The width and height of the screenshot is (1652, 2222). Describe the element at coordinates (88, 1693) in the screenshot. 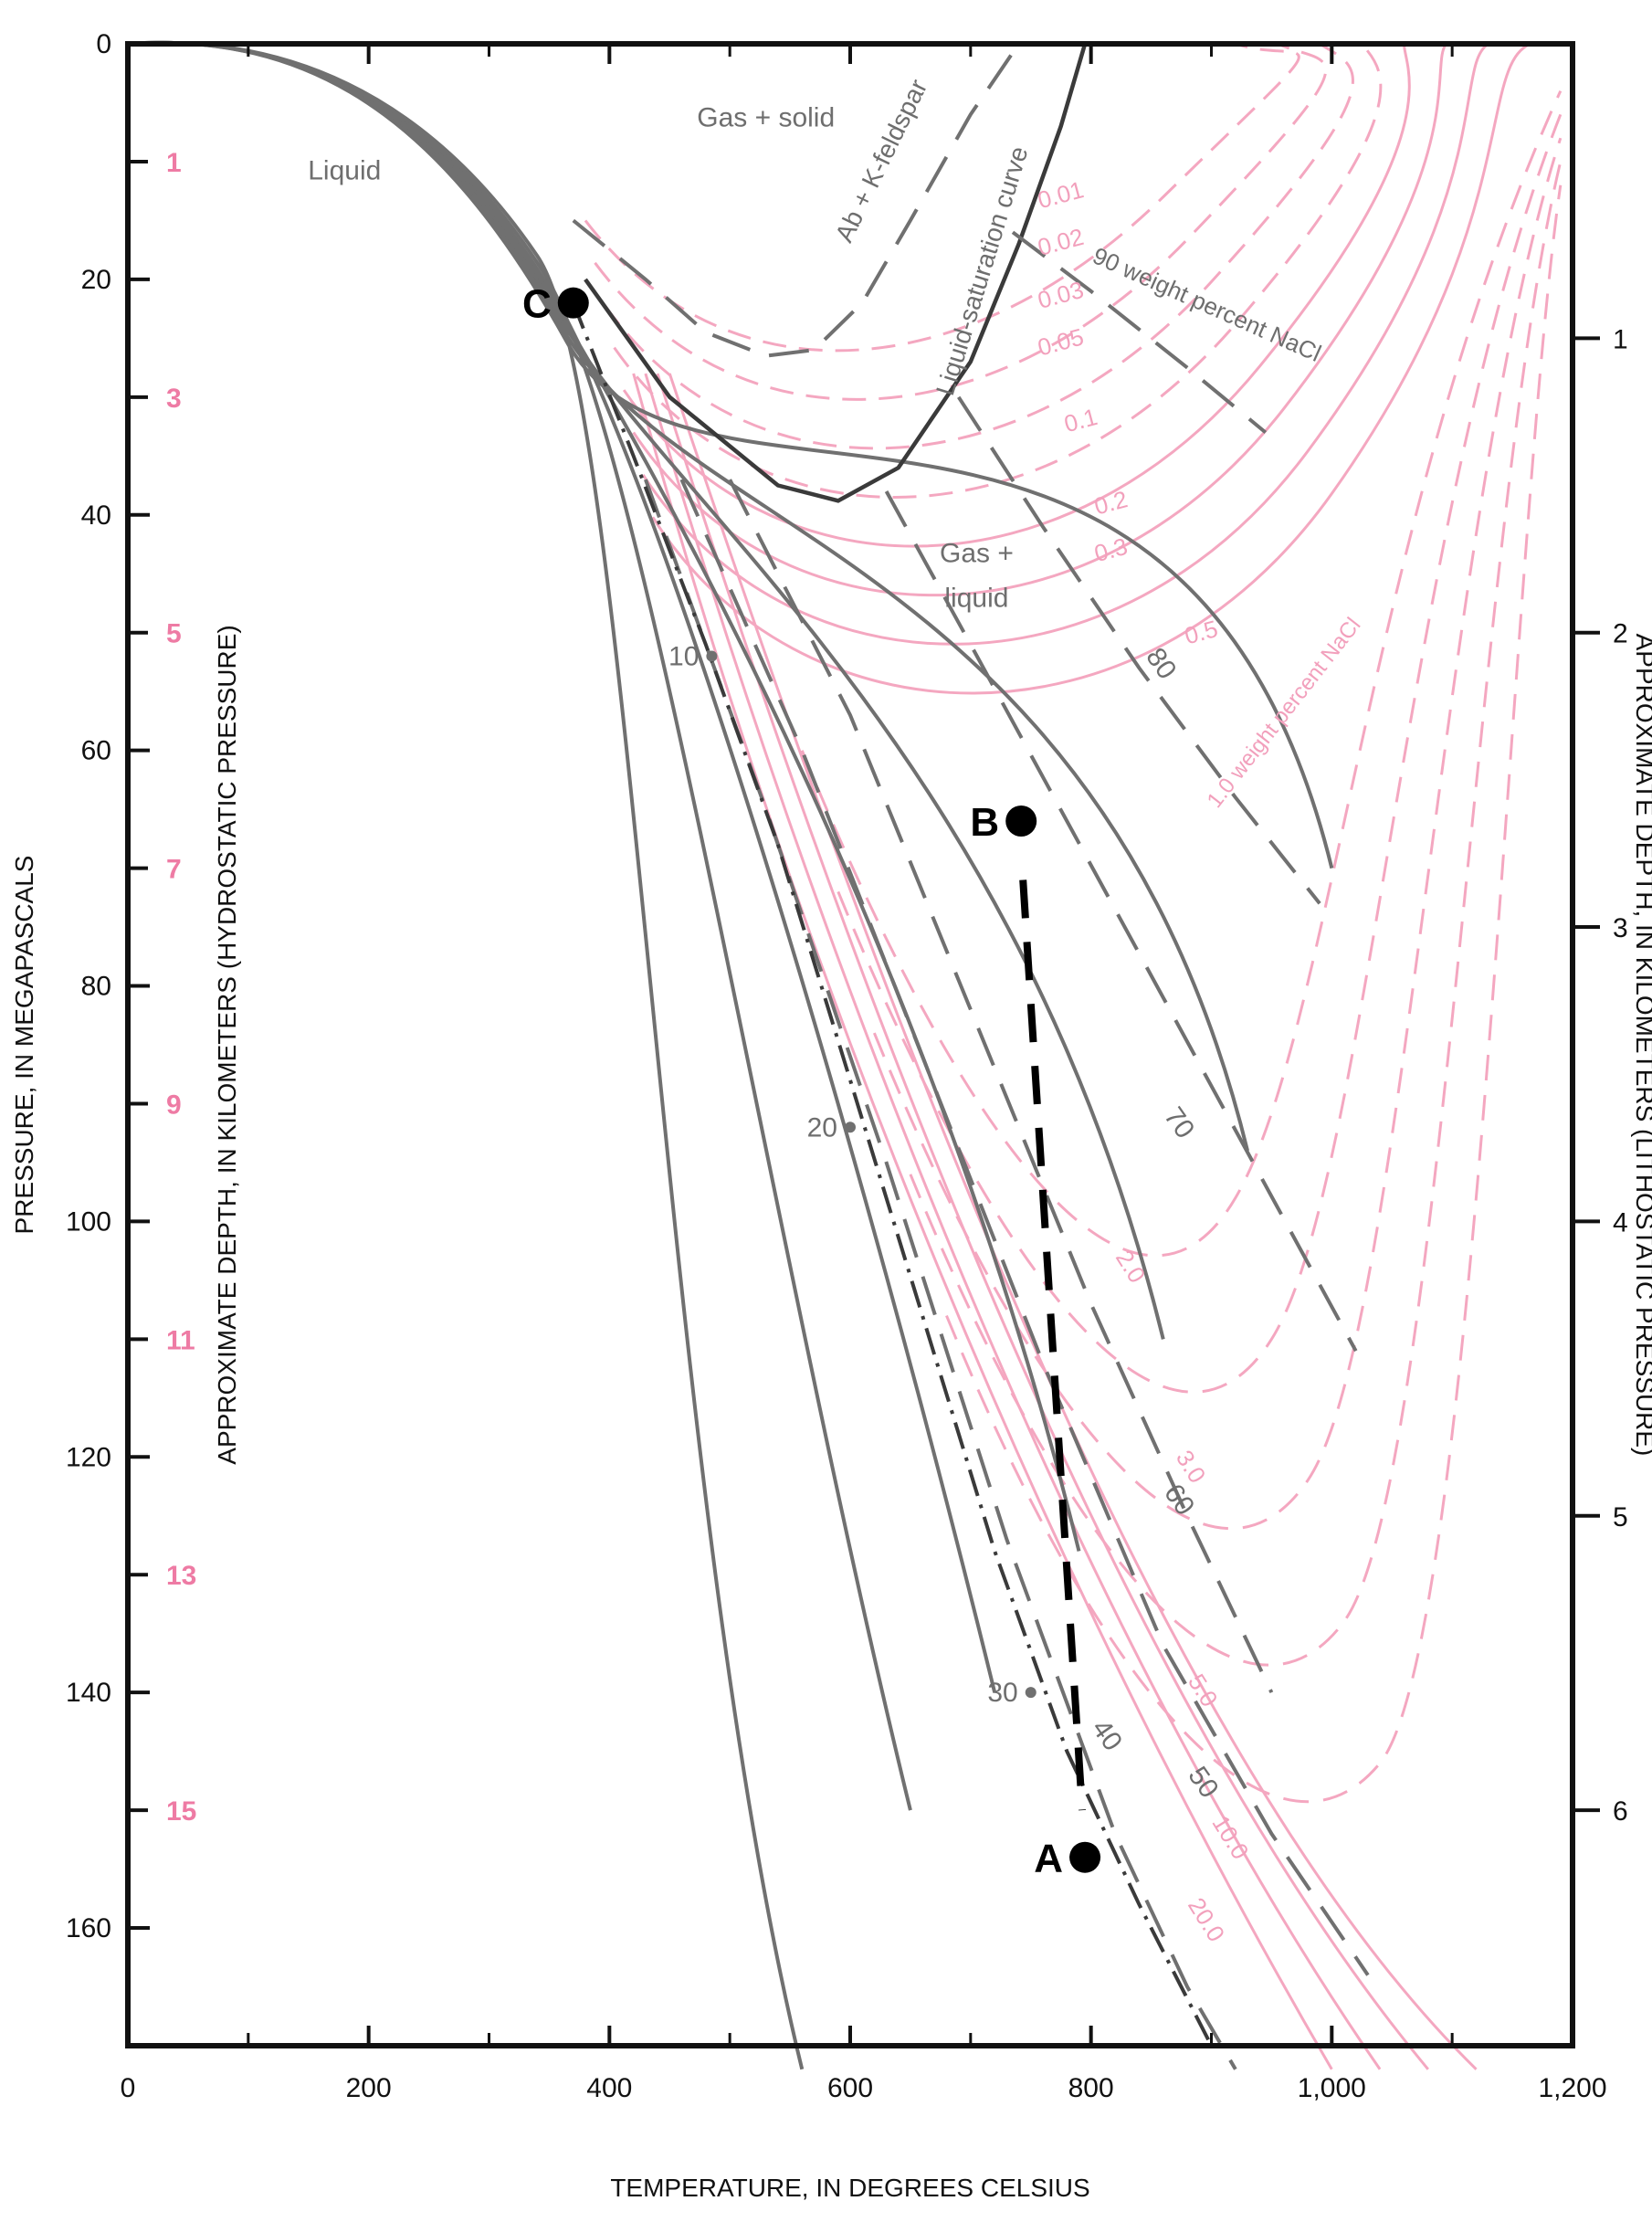

I see `y-tick-label: 140` at that location.